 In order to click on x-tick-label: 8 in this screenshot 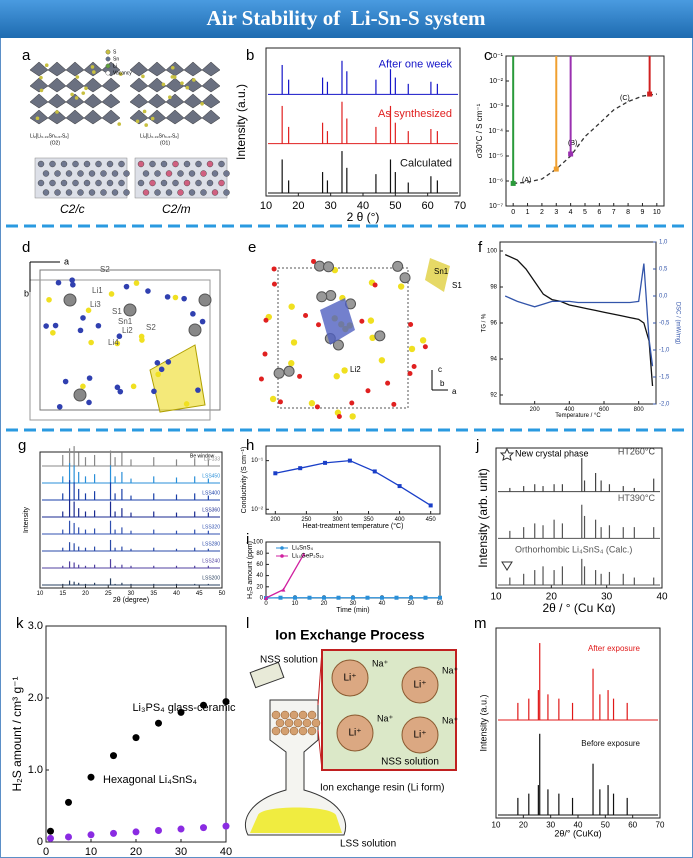, I will do `click(628, 212)`.